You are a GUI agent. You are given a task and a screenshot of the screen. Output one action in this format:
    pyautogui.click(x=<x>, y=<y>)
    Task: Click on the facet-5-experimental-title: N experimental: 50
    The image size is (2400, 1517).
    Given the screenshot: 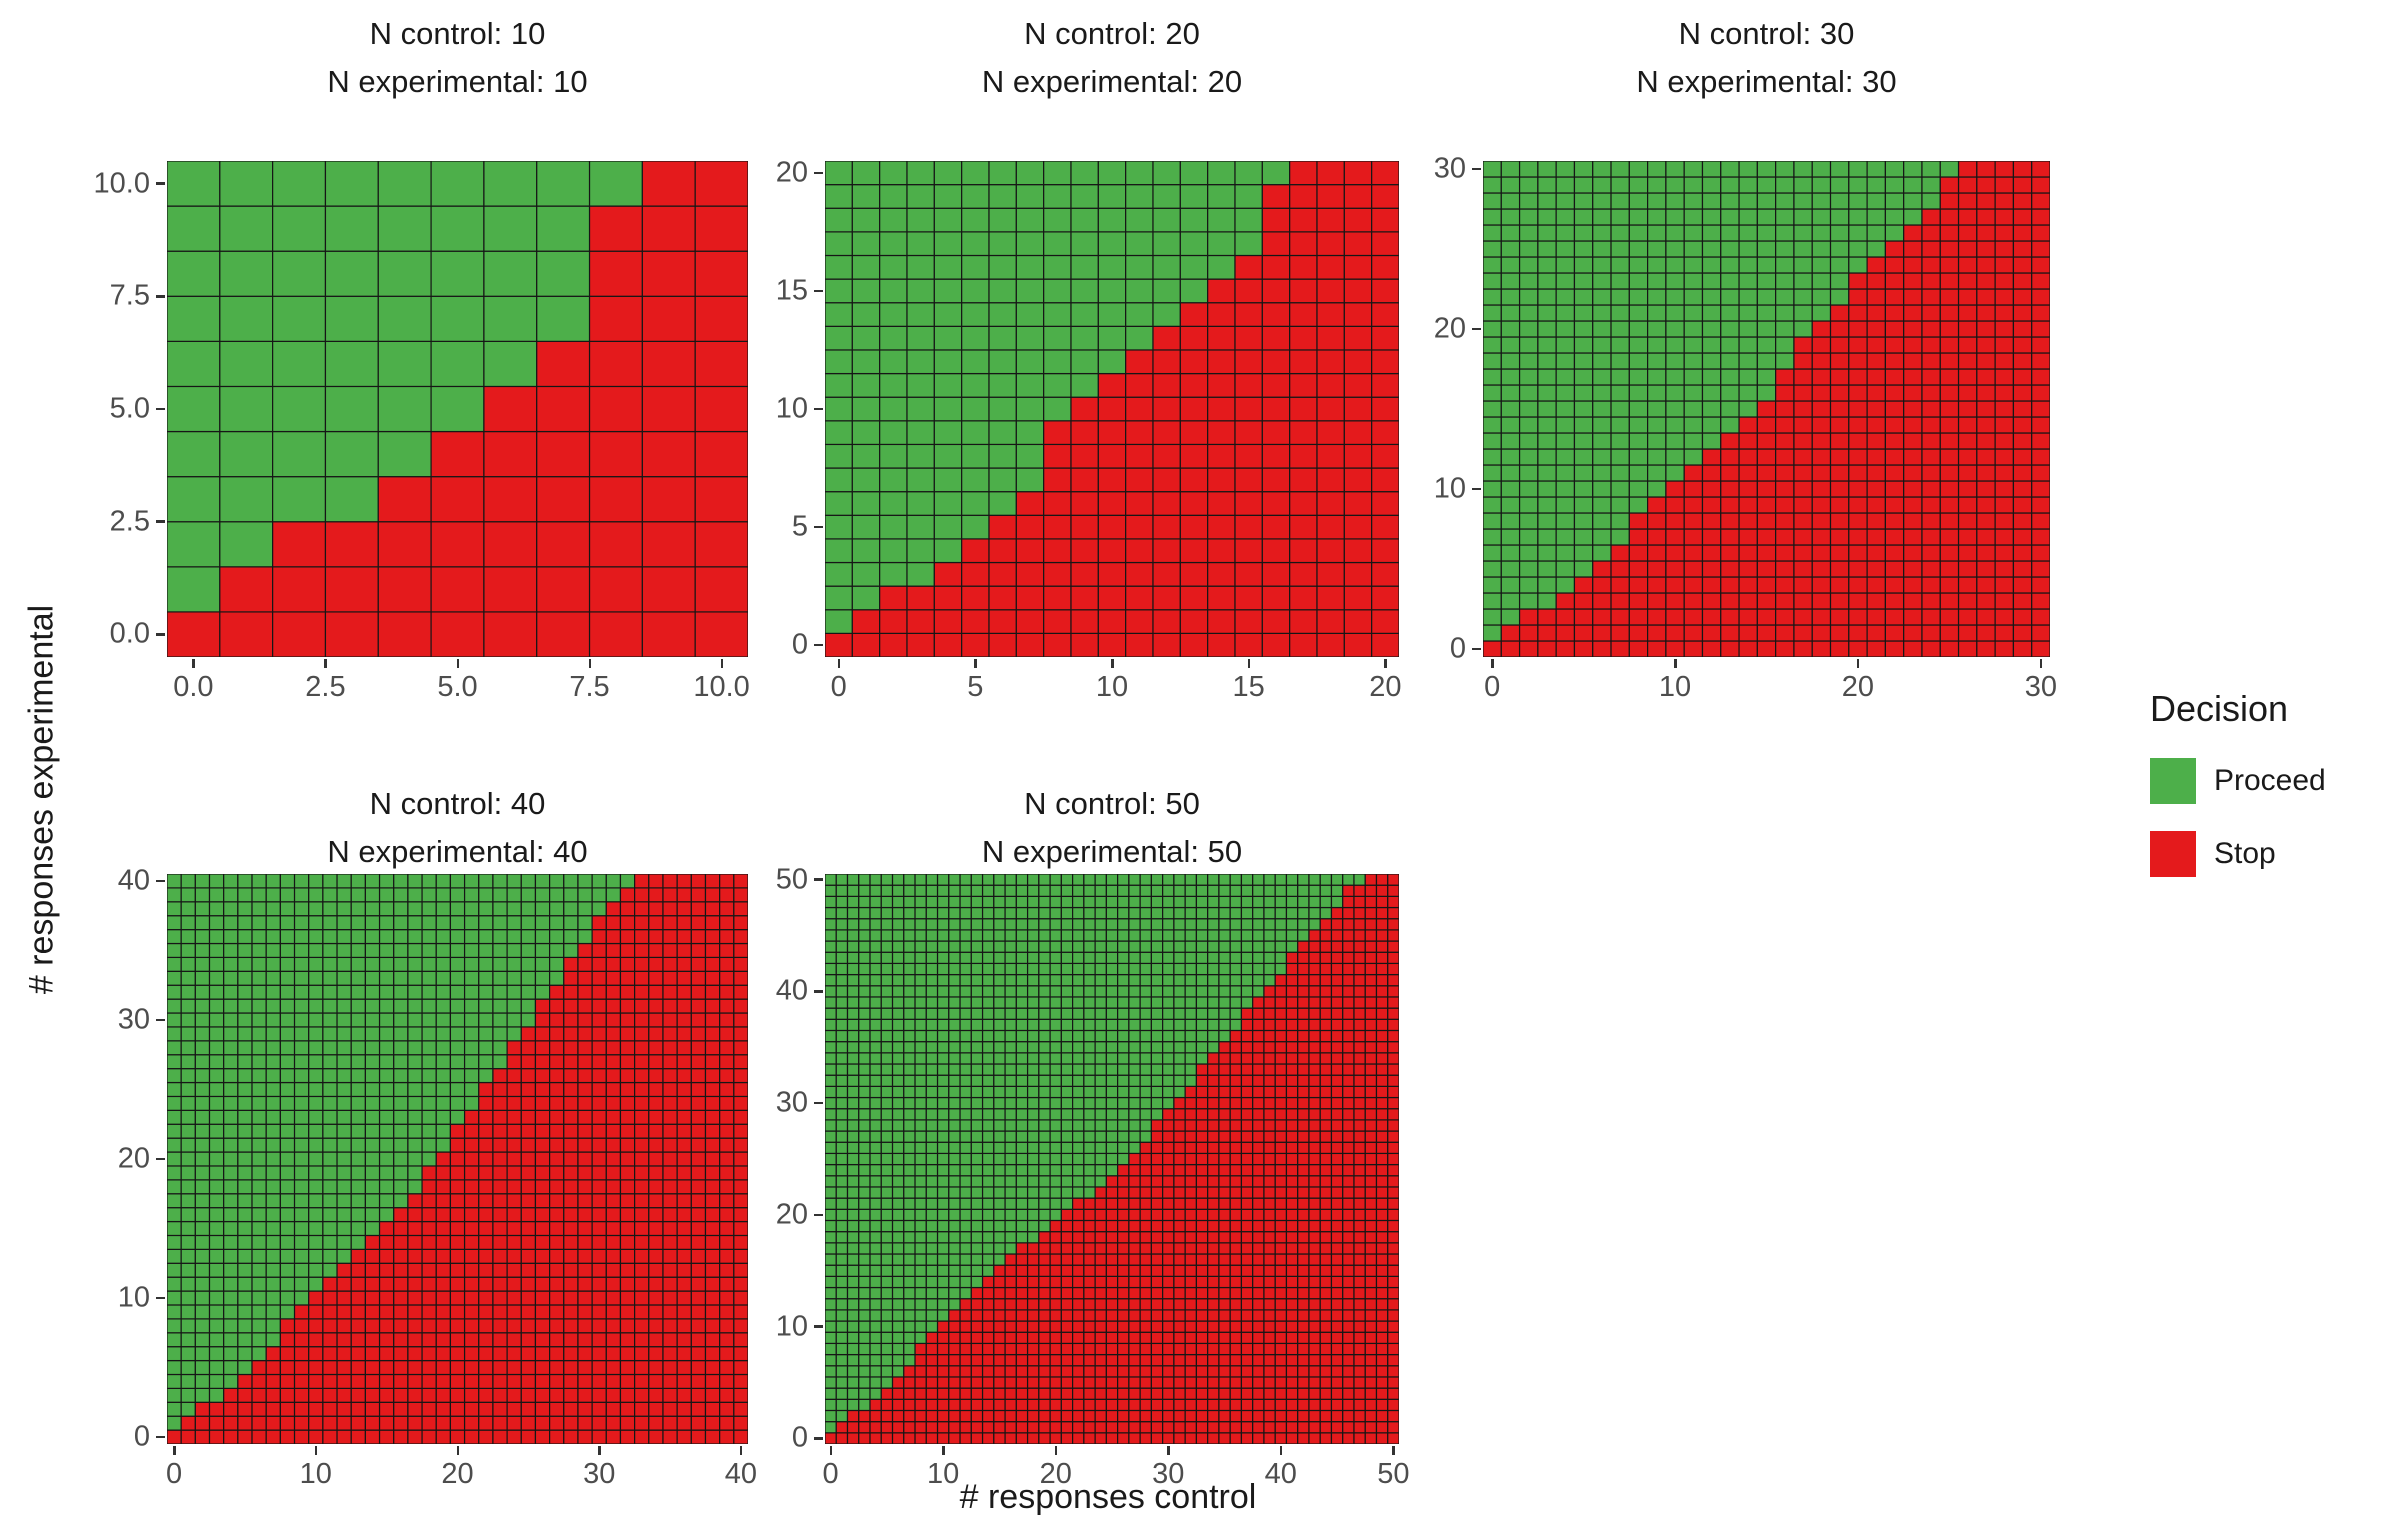 What is the action you would take?
    pyautogui.click(x=1112, y=852)
    